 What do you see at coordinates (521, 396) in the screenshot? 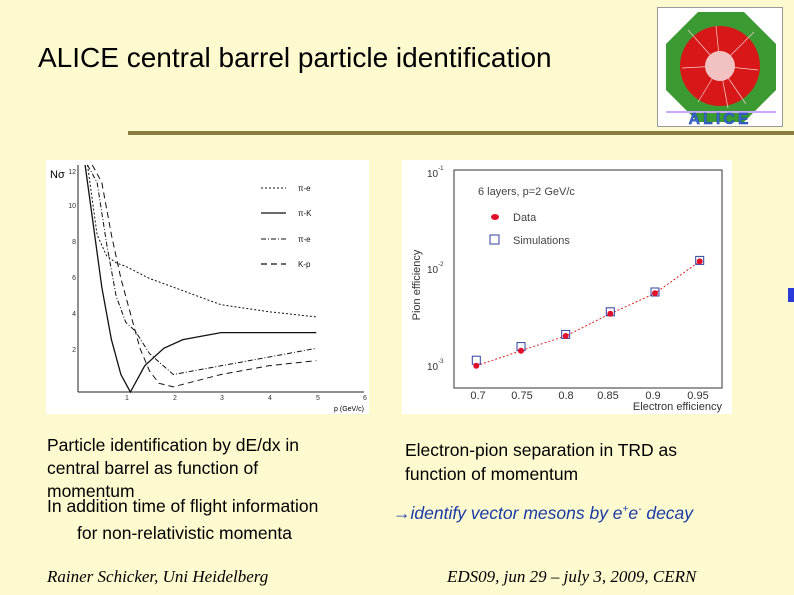
I see `x-tick-label: 0.75` at bounding box center [521, 396].